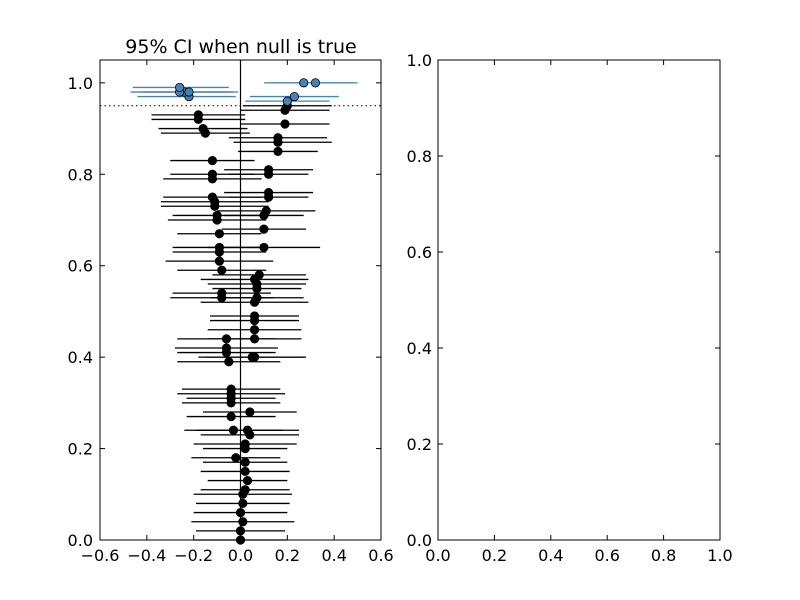 This screenshot has width=800, height=600. I want to click on x-tick-label: −0.2, so click(193, 555).